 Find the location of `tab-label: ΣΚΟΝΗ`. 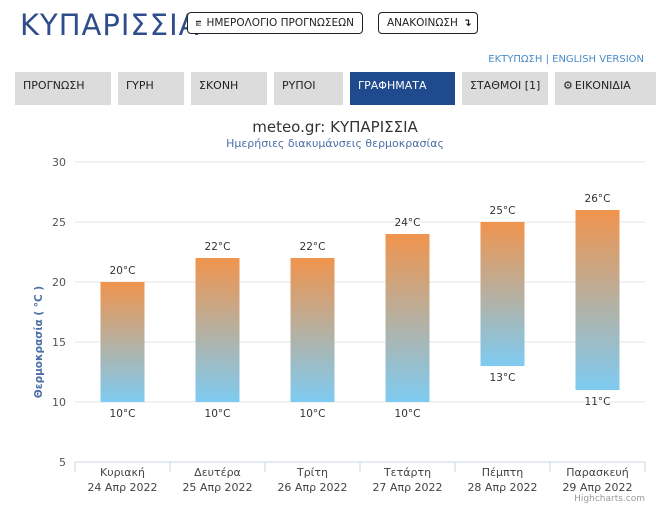

tab-label: ΣΚΟΝΗ is located at coordinates (219, 85).